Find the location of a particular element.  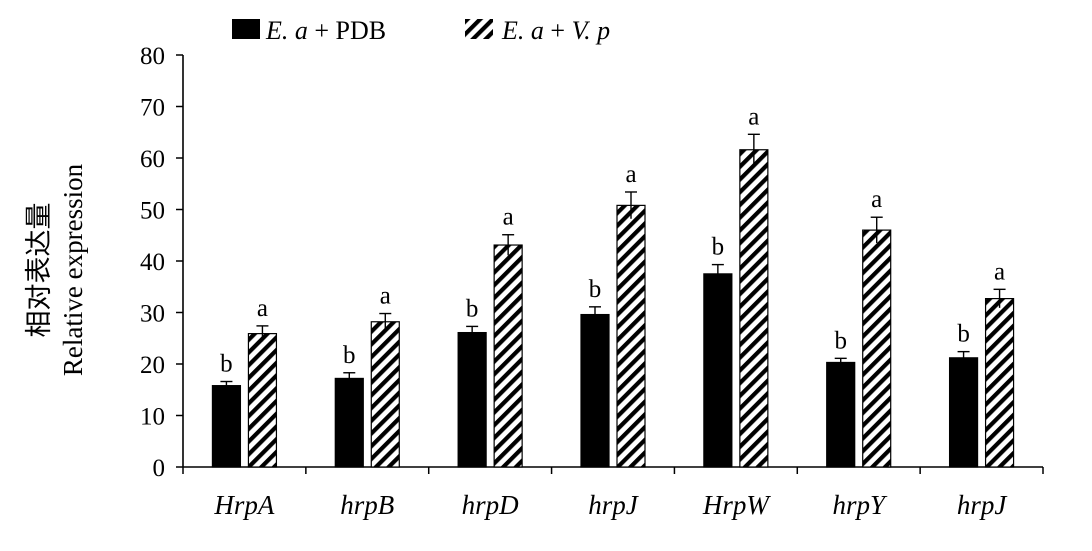

legend-swatch-hatched is located at coordinates (479, 29).